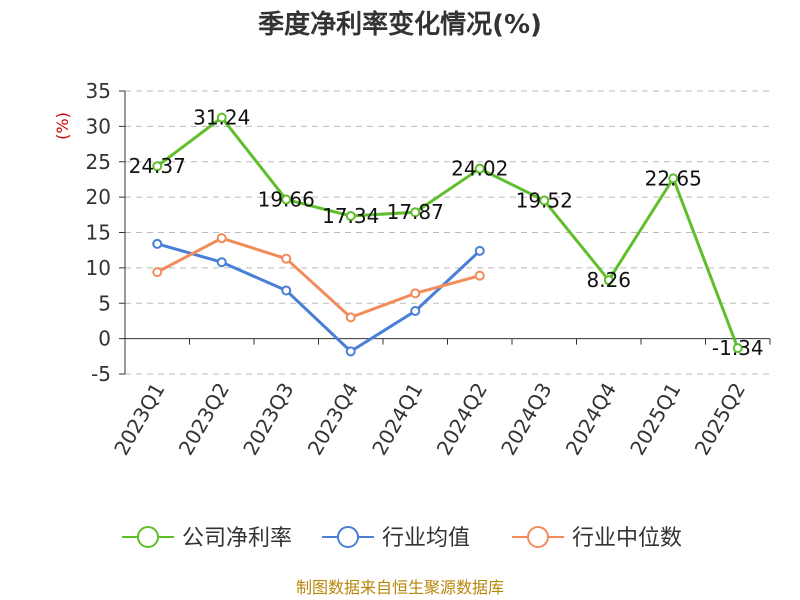 The width and height of the screenshot is (800, 600). I want to click on x-tick-label: 2024Q4, so click(591, 419).